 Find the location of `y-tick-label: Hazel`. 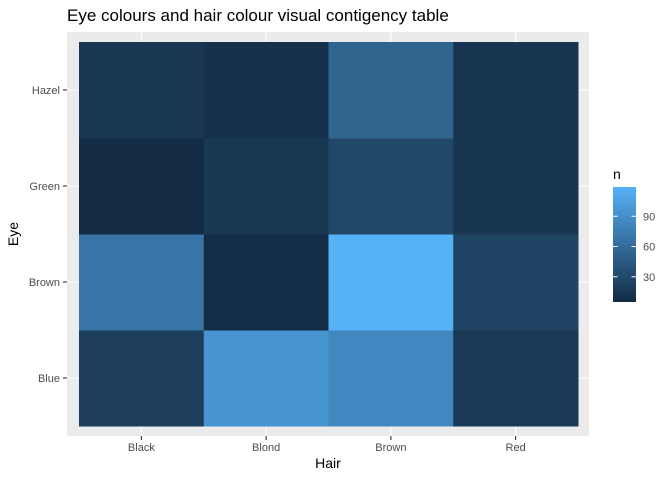

y-tick-label: Hazel is located at coordinates (46, 91).